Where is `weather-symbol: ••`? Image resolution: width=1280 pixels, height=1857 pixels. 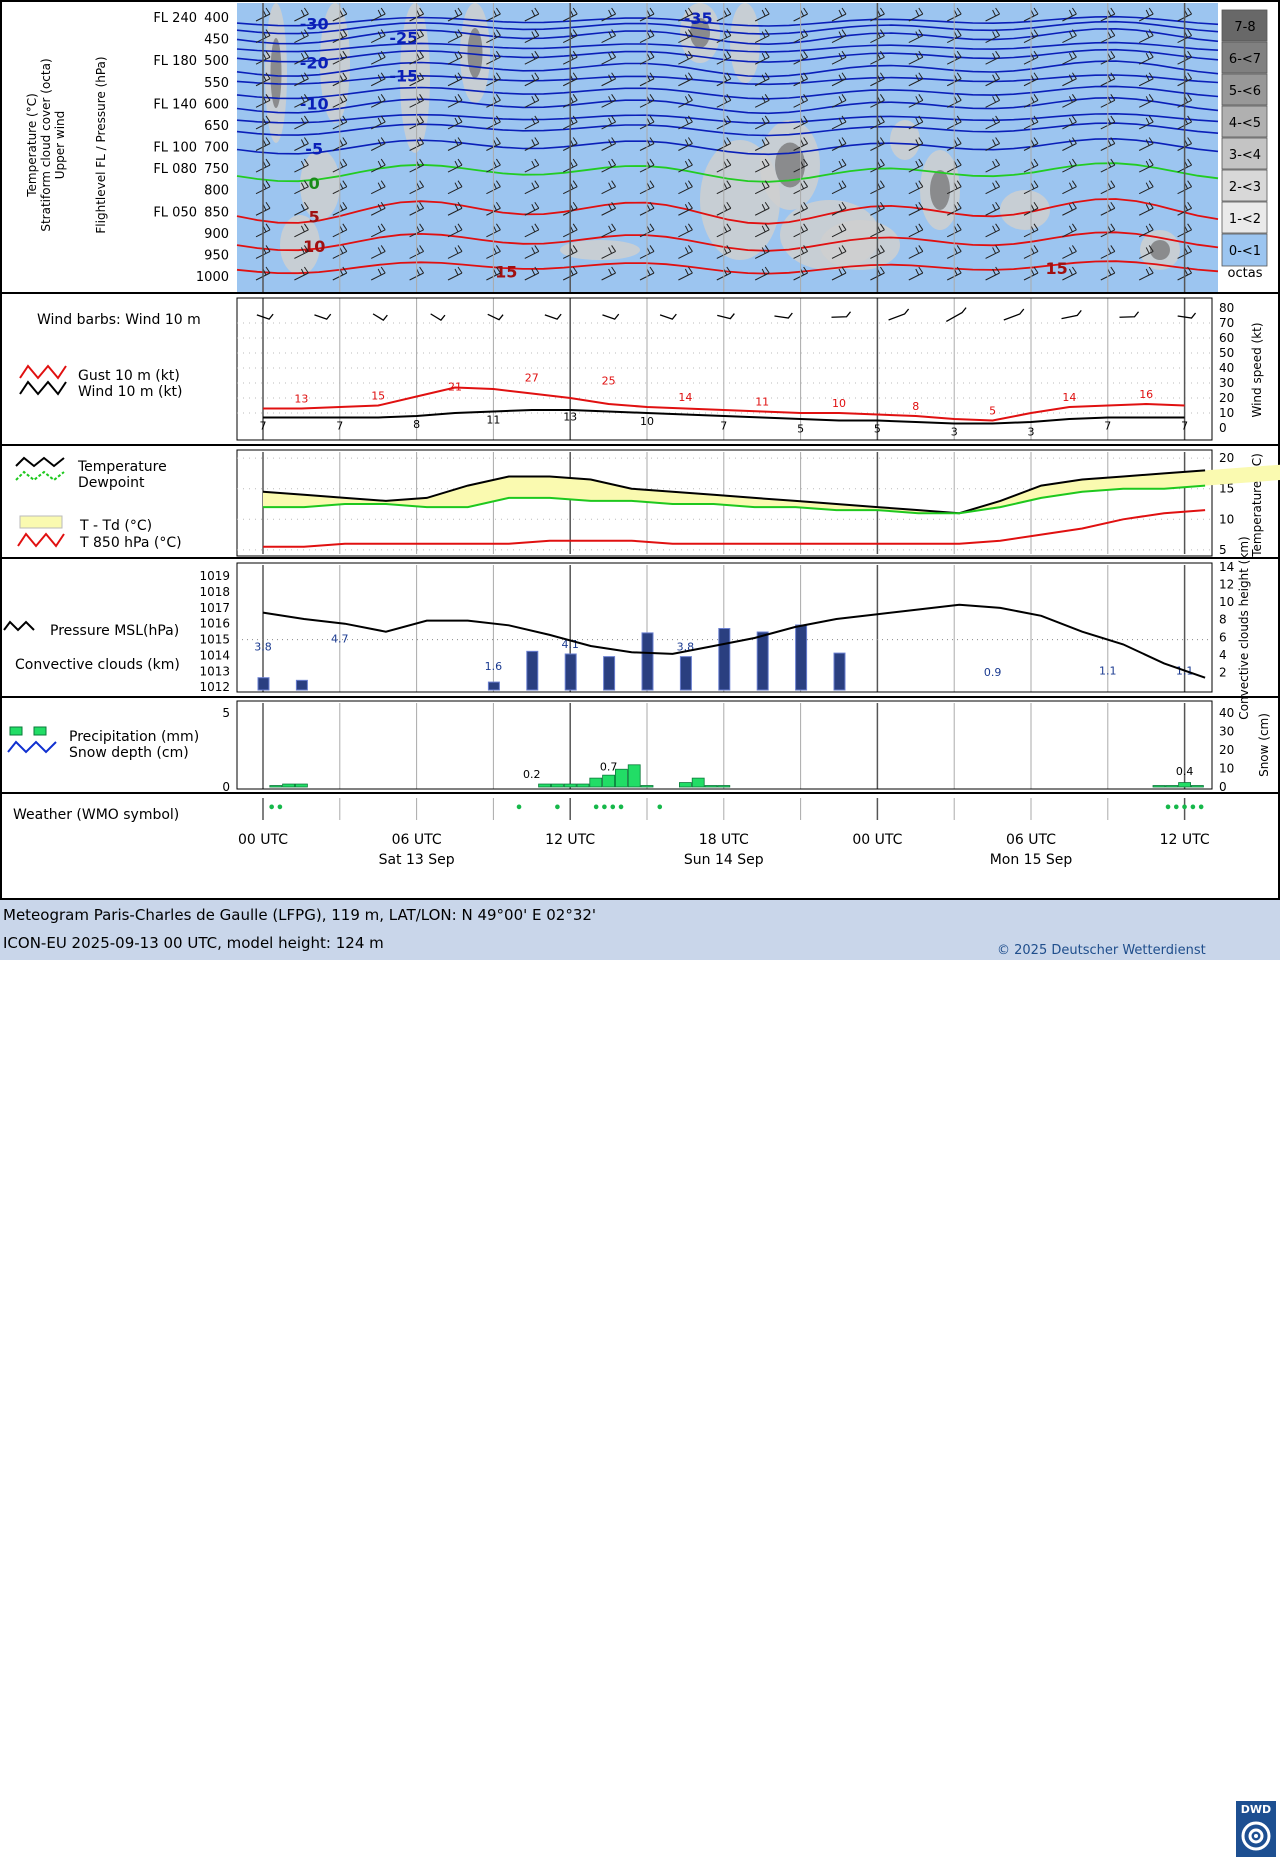 weather-symbol: •• is located at coordinates (275, 808).